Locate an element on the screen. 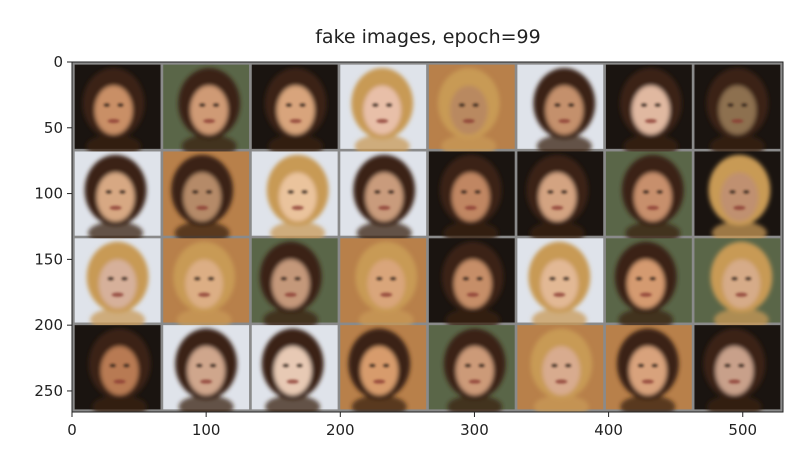 The image size is (807, 473). y-tick-label: 50 is located at coordinates (53, 128).